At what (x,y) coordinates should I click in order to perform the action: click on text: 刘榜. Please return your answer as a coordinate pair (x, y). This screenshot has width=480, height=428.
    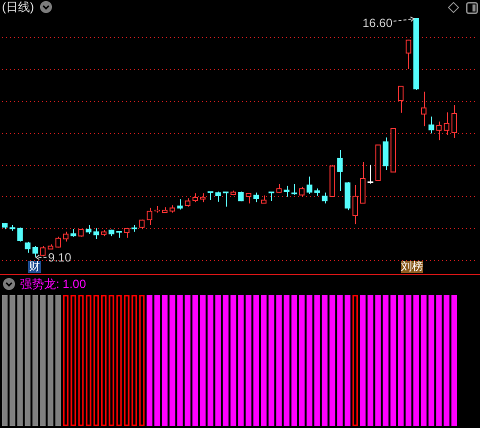
    Looking at the image, I should click on (412, 267).